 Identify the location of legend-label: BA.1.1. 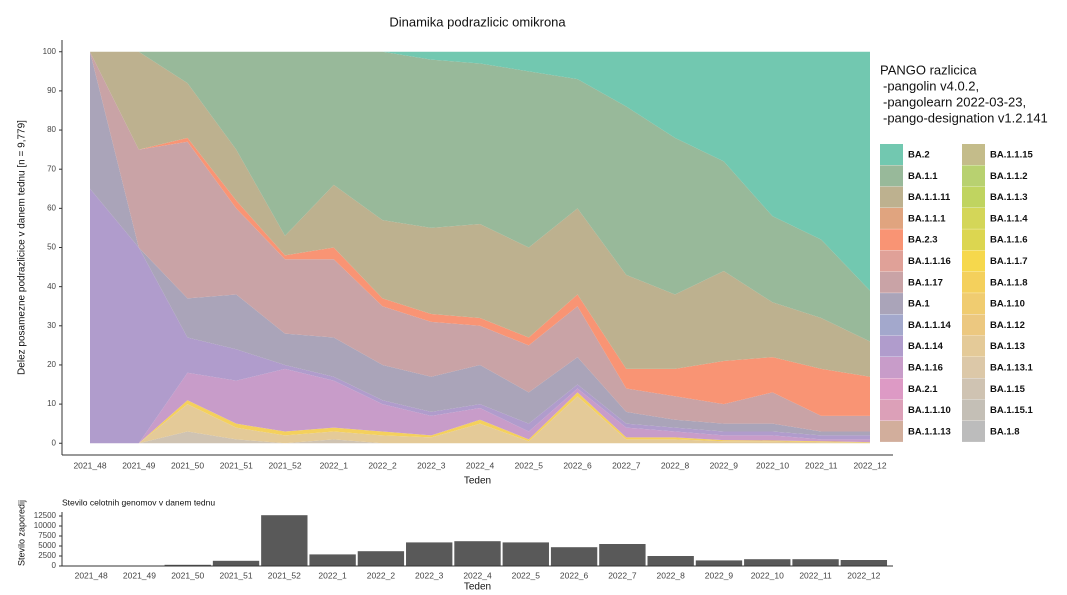
(923, 176).